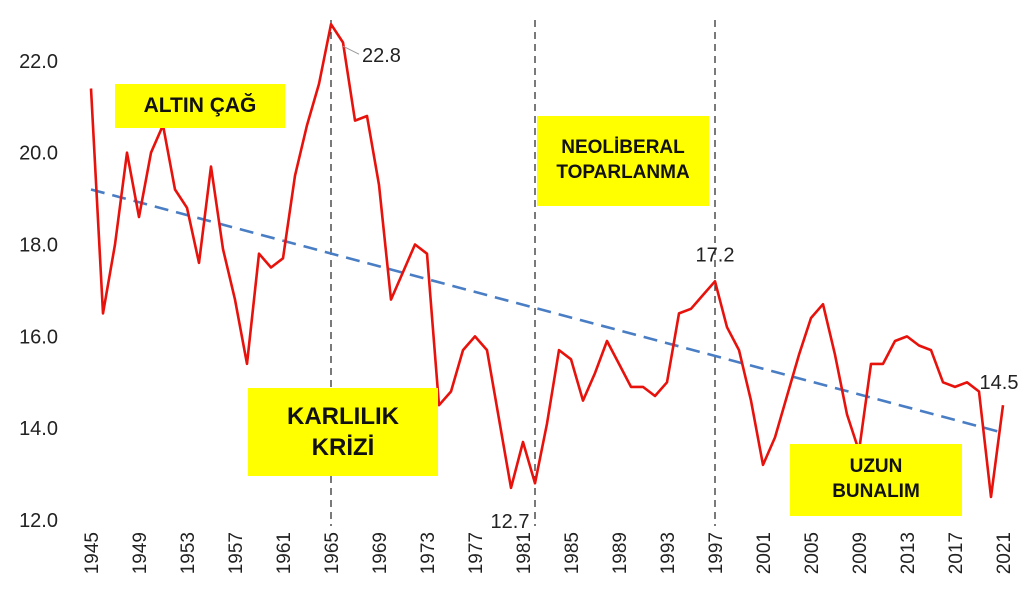  What do you see at coordinates (572, 553) in the screenshot?
I see `x-tick-label: 1985` at bounding box center [572, 553].